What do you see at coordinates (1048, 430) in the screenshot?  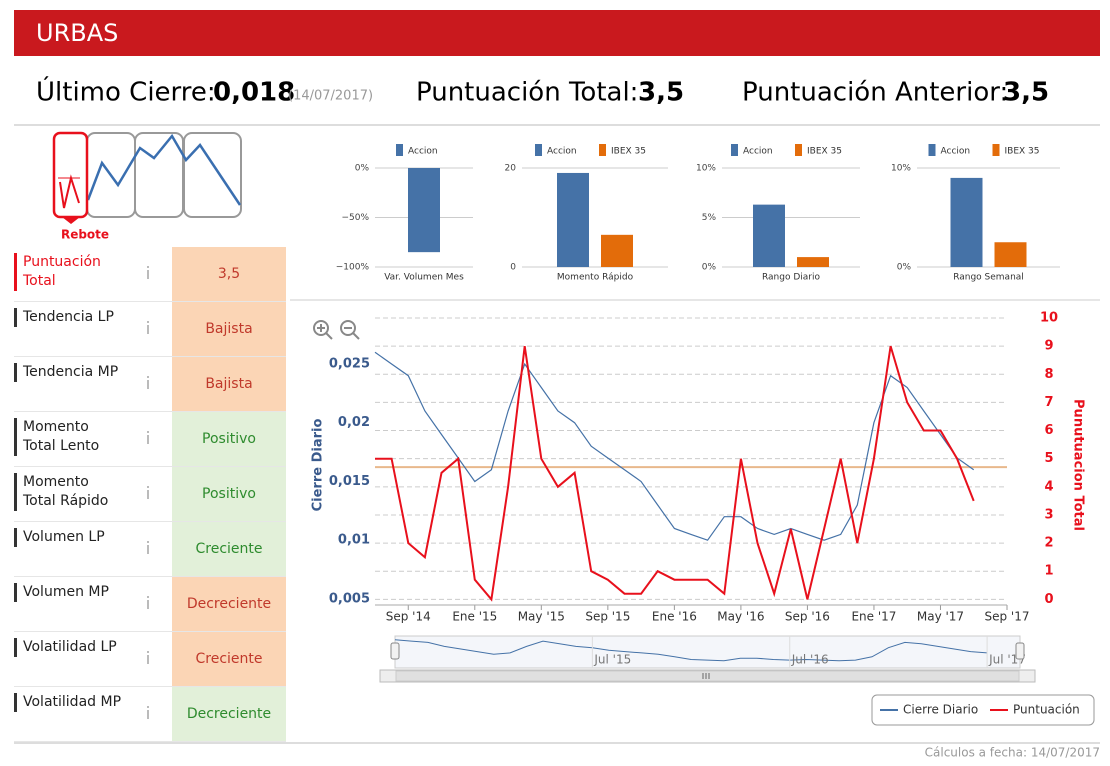 I see `y2-tick-label: 6` at bounding box center [1048, 430].